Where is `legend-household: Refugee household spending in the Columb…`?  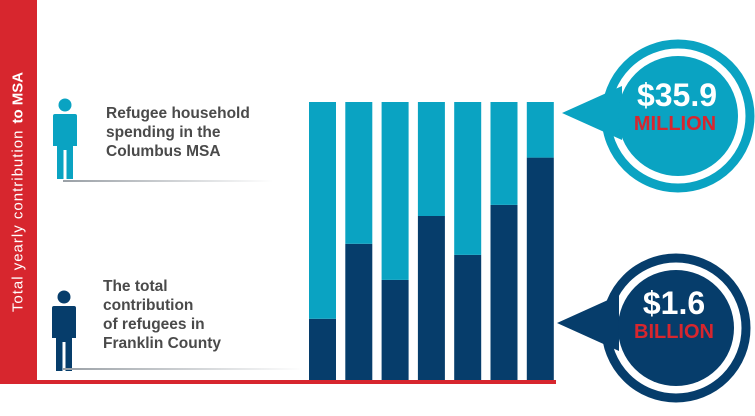
legend-household: Refugee household spending in the Columb… is located at coordinates (178, 132).